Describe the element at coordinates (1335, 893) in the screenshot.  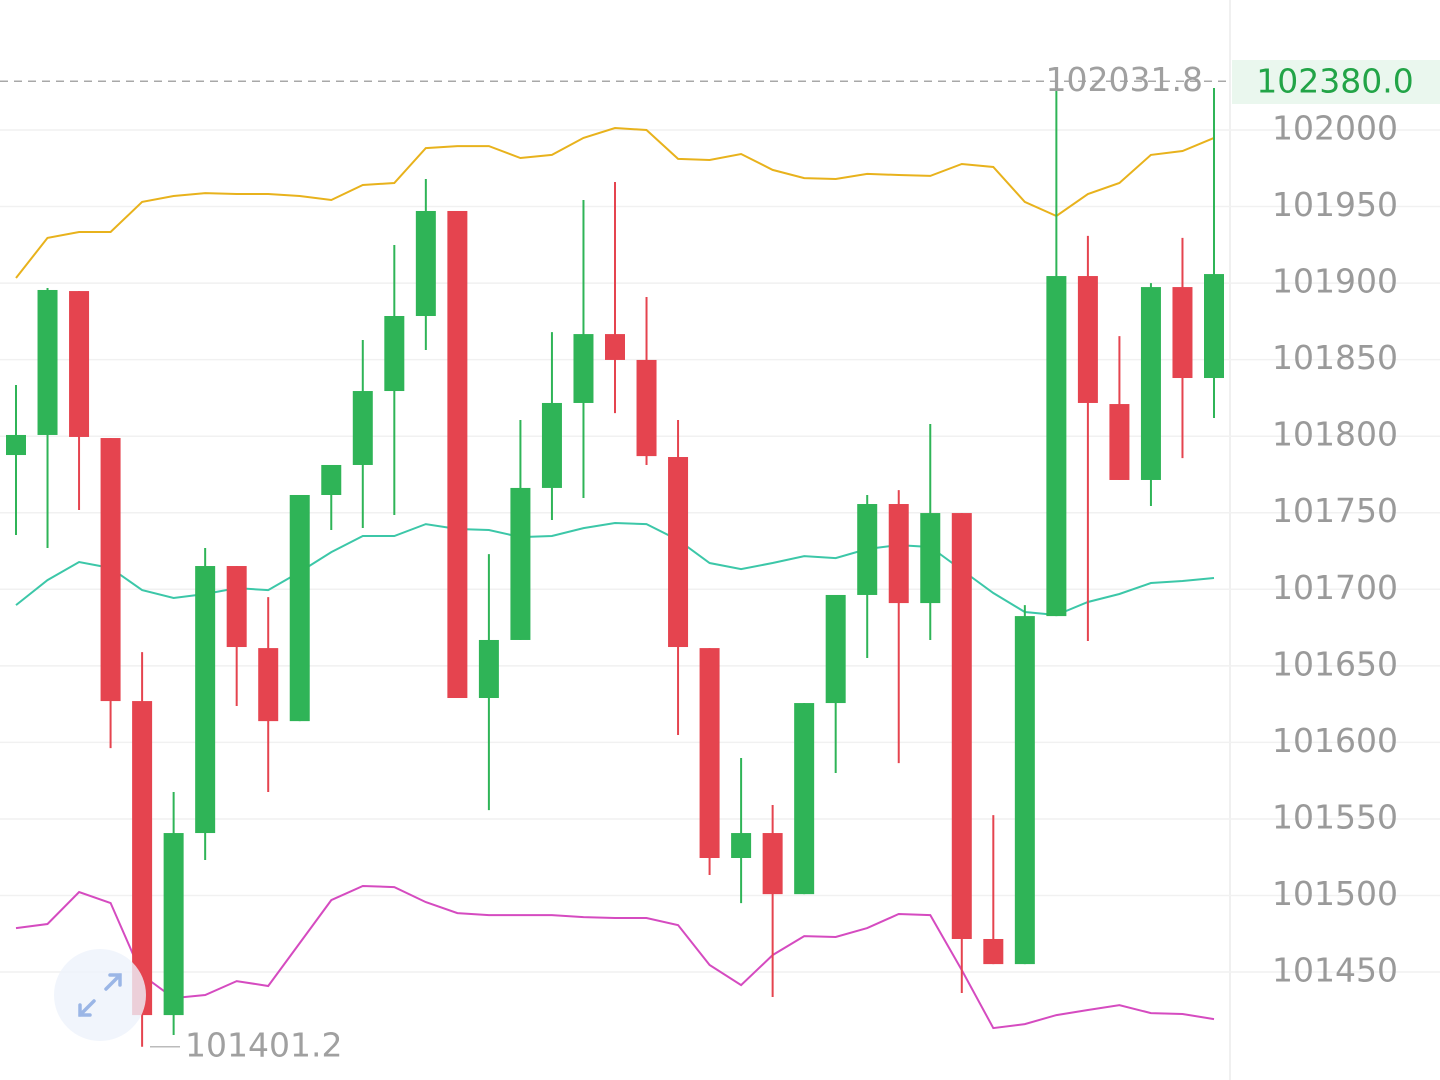
I see `y-tick-label: 101500` at that location.